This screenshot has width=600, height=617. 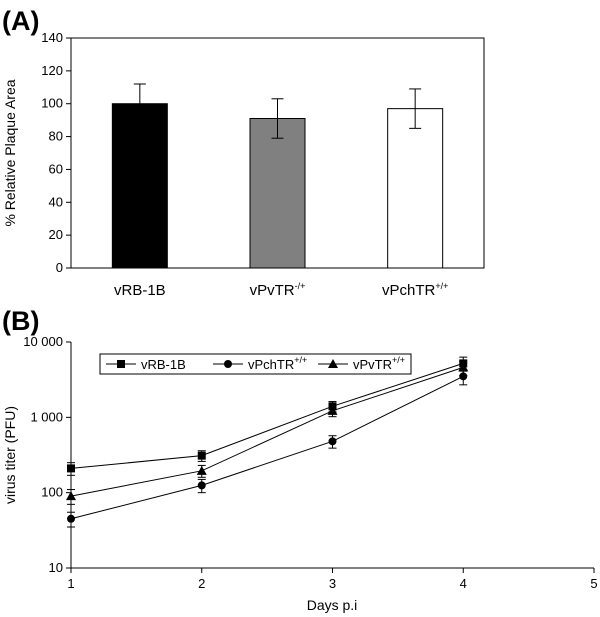 I want to click on bar-category-label-base: vPchTR, so click(x=409, y=290).